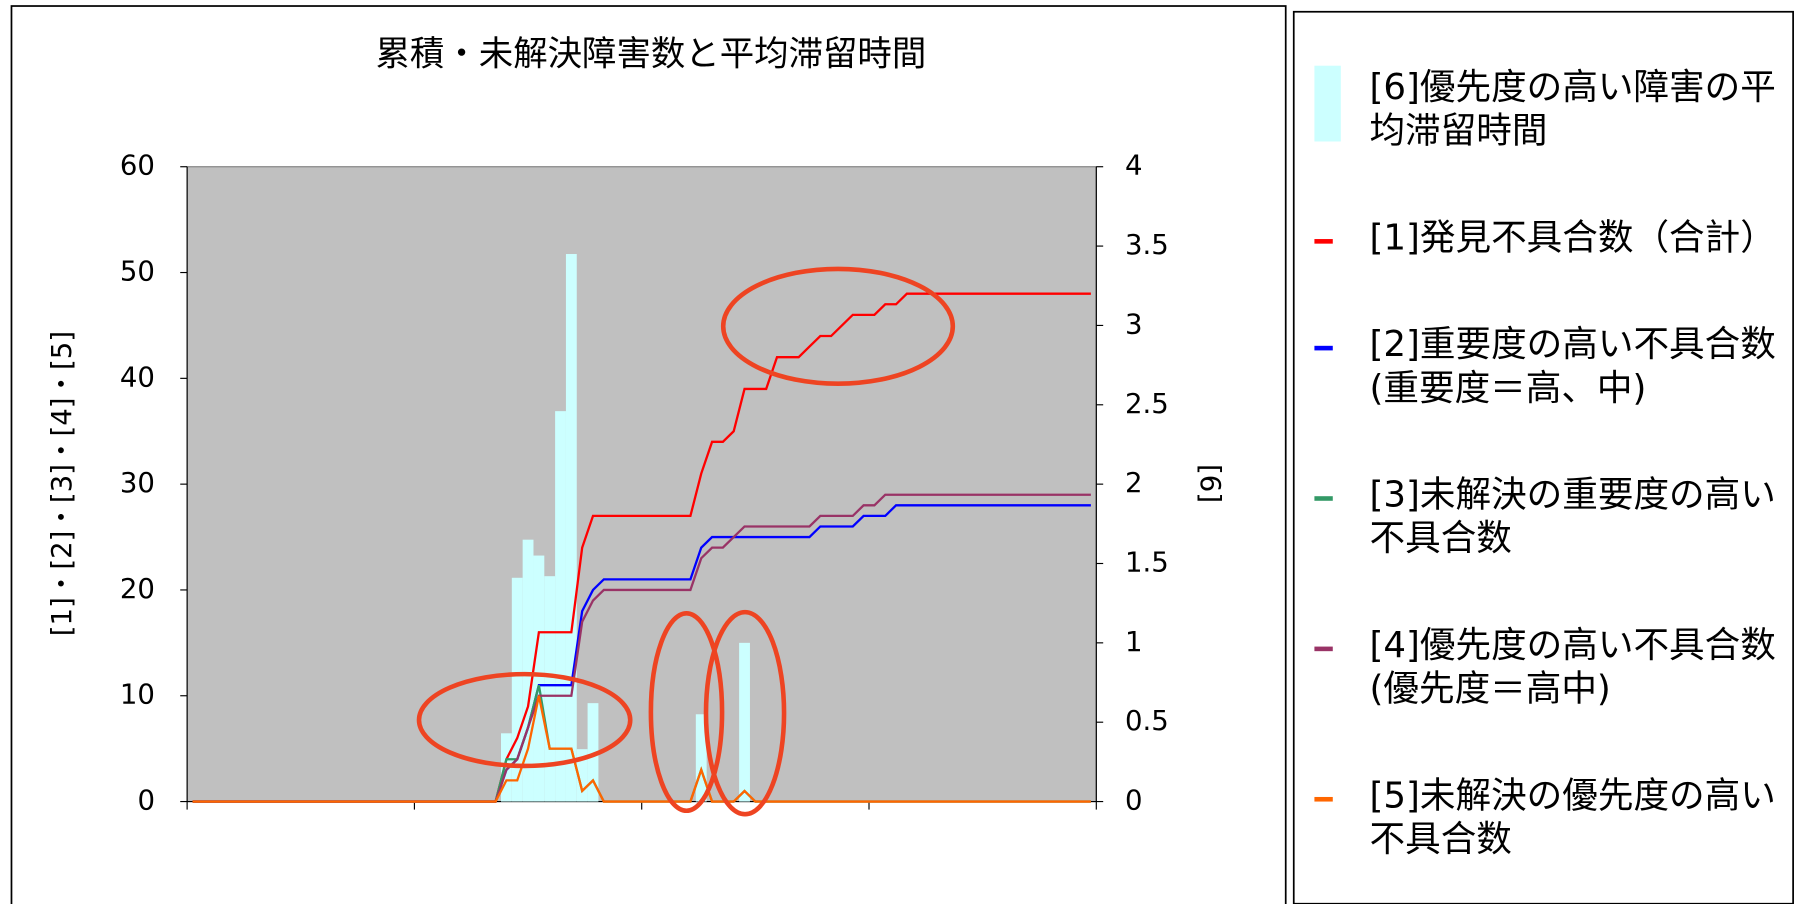  What do you see at coordinates (1134, 483) in the screenshot?
I see `y2-tick-label: 2` at bounding box center [1134, 483].